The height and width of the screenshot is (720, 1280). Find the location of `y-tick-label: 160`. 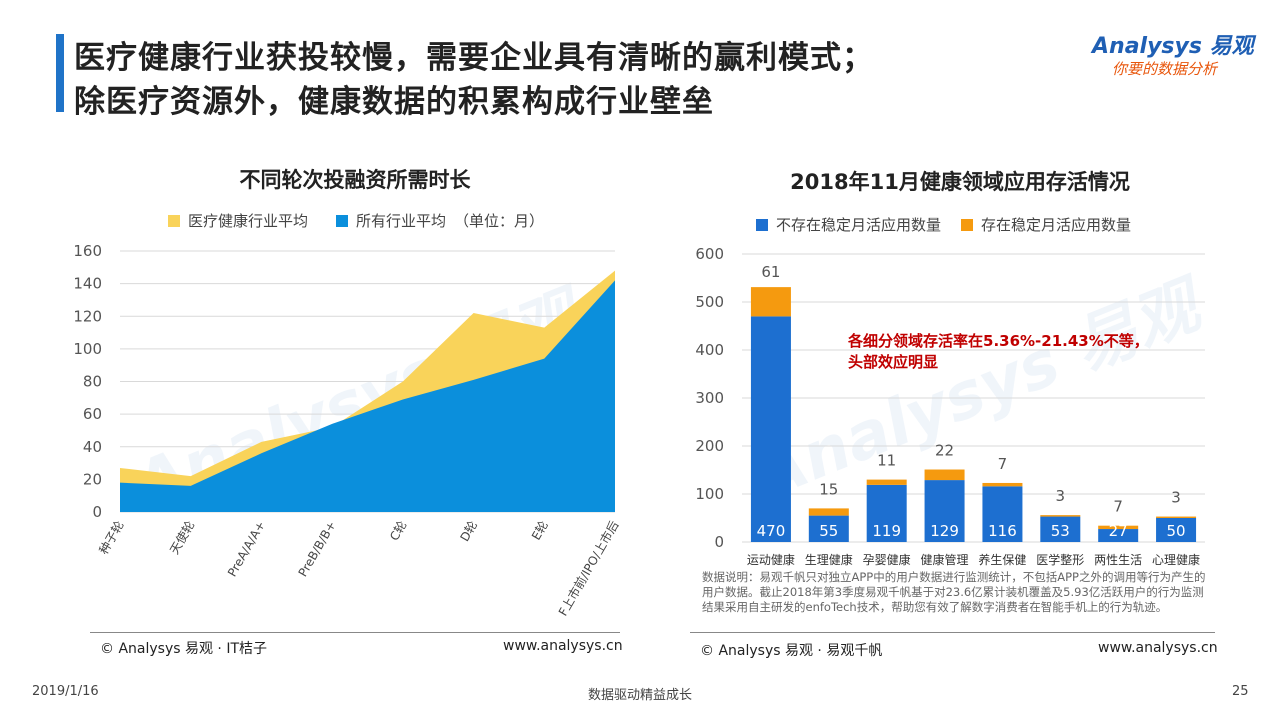

y-tick-label: 160 is located at coordinates (87, 251).